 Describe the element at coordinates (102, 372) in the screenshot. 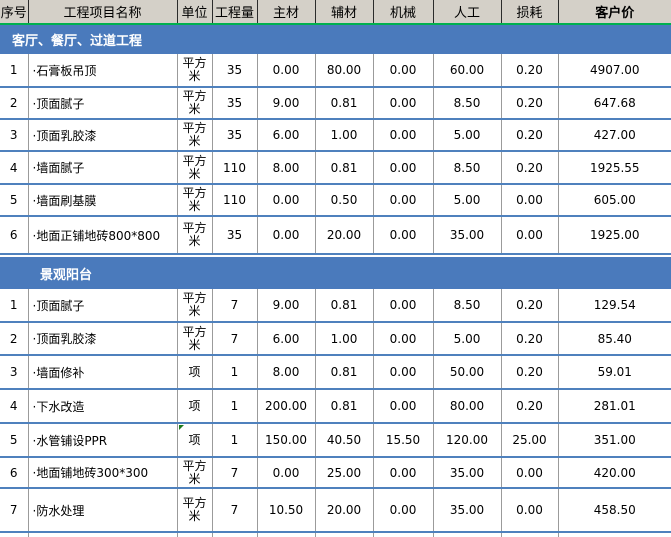

I see `cell-name: ·墙面修补` at that location.